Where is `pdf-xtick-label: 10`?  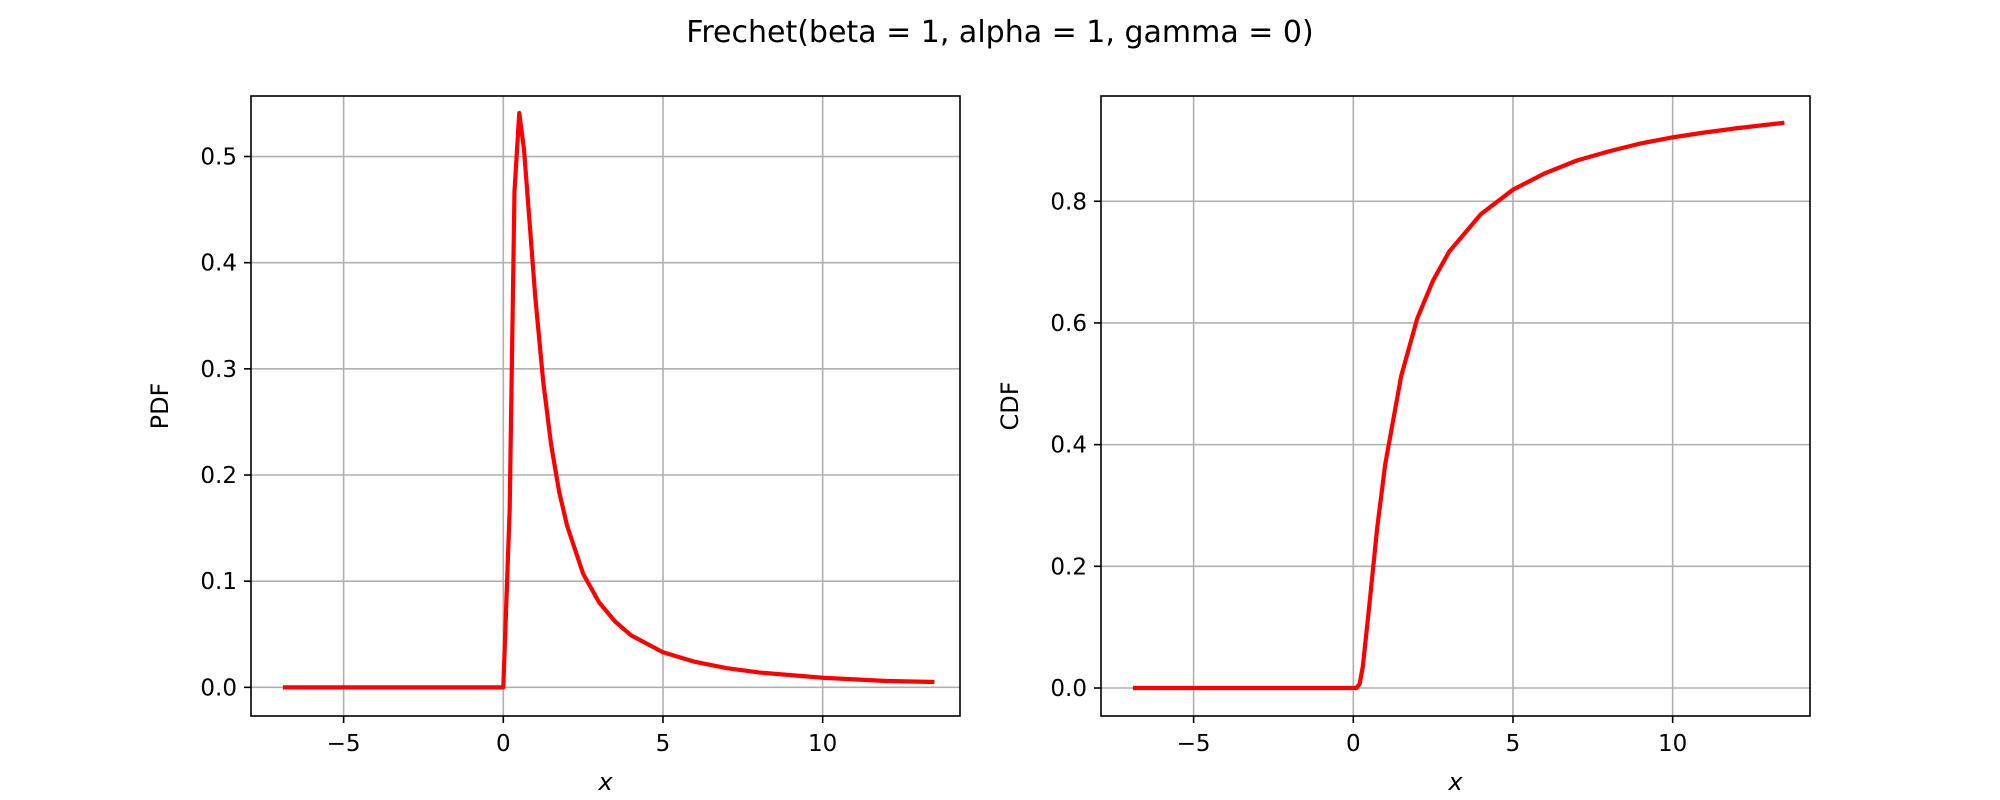 pdf-xtick-label: 10 is located at coordinates (822, 744).